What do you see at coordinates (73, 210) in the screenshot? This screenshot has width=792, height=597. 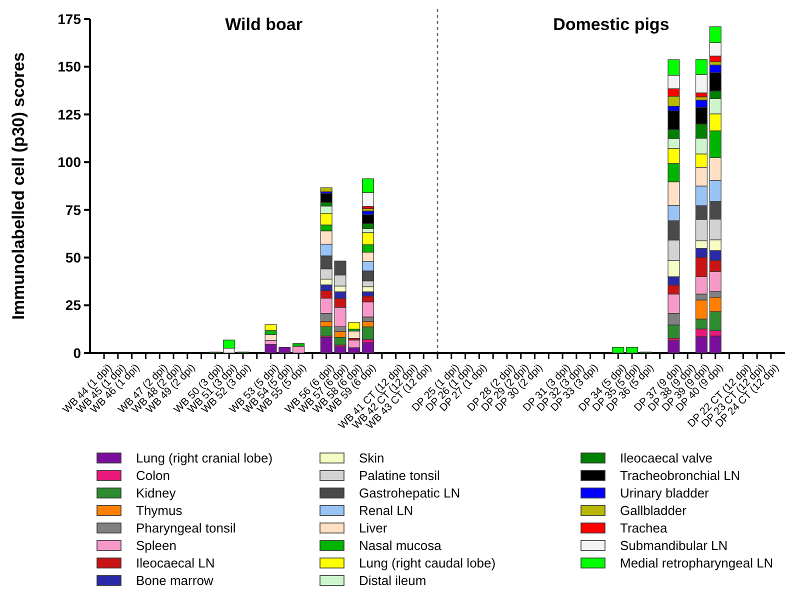 I see `y-tick-label: 75` at bounding box center [73, 210].